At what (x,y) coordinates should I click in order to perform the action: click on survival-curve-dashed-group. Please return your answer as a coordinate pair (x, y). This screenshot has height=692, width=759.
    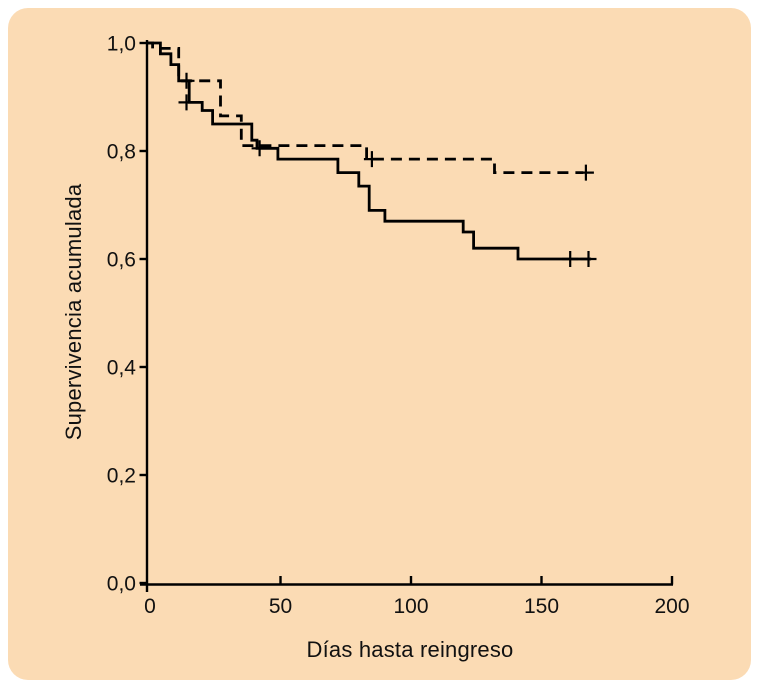
    Looking at the image, I should click on (365, 107).